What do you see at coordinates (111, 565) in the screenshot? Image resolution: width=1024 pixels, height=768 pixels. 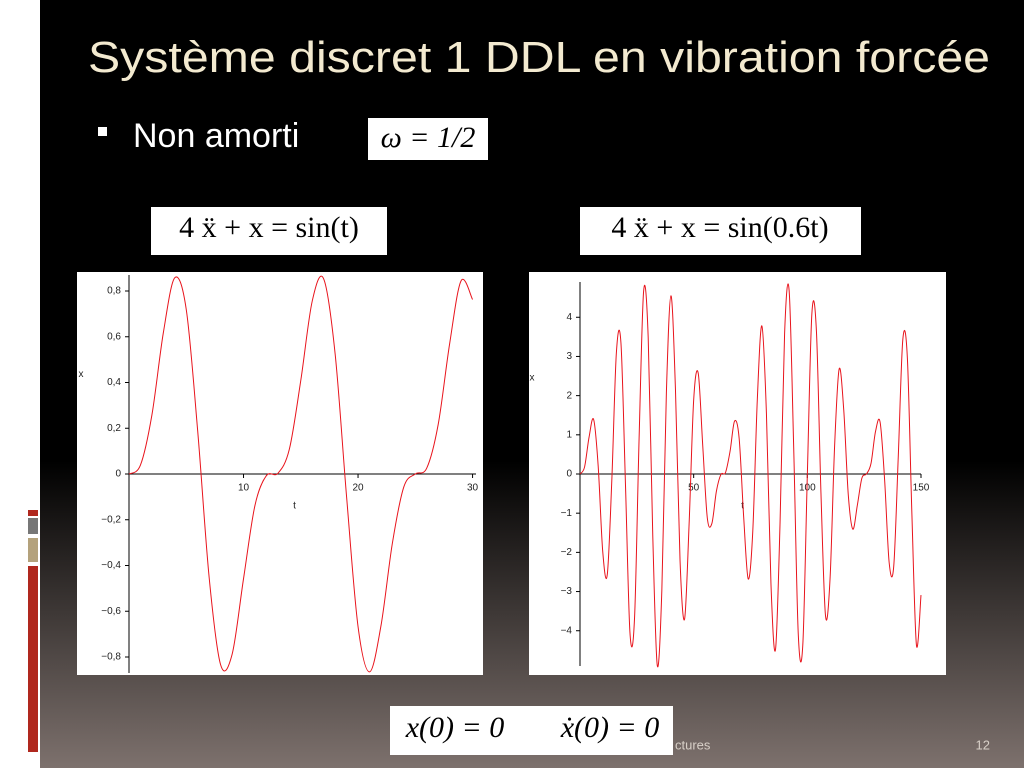 I see `y-tick-label: −0,4` at bounding box center [111, 565].